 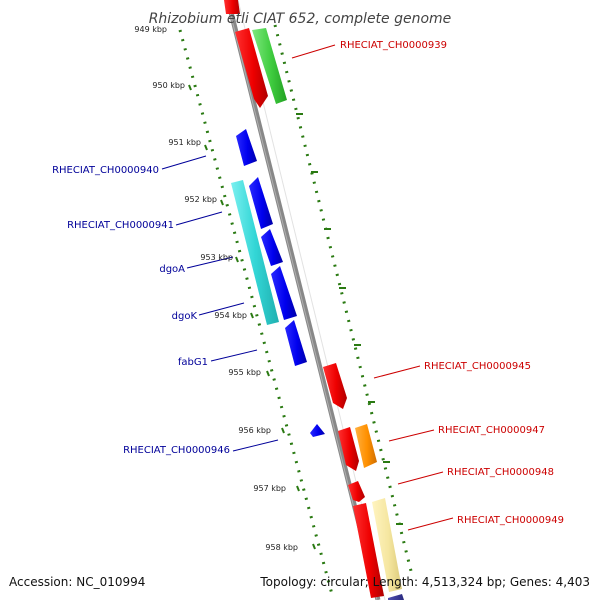 I want to click on kbp-label: 955 kbp, so click(x=244, y=372).